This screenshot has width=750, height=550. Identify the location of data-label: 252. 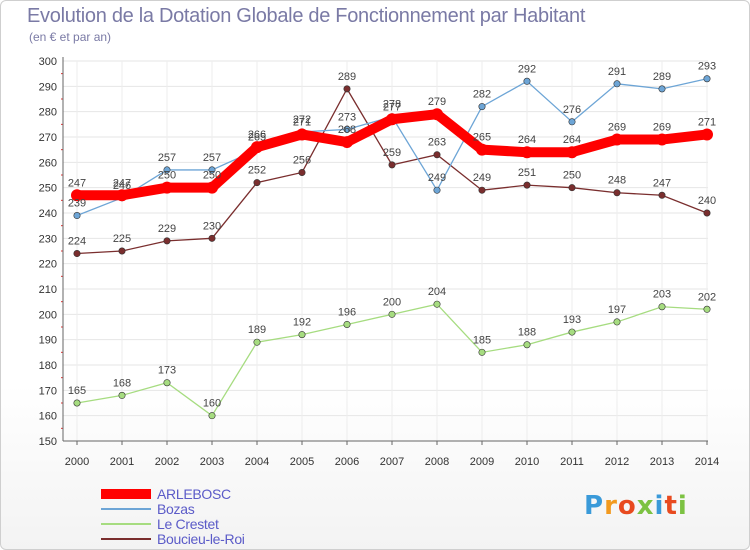
(257, 171).